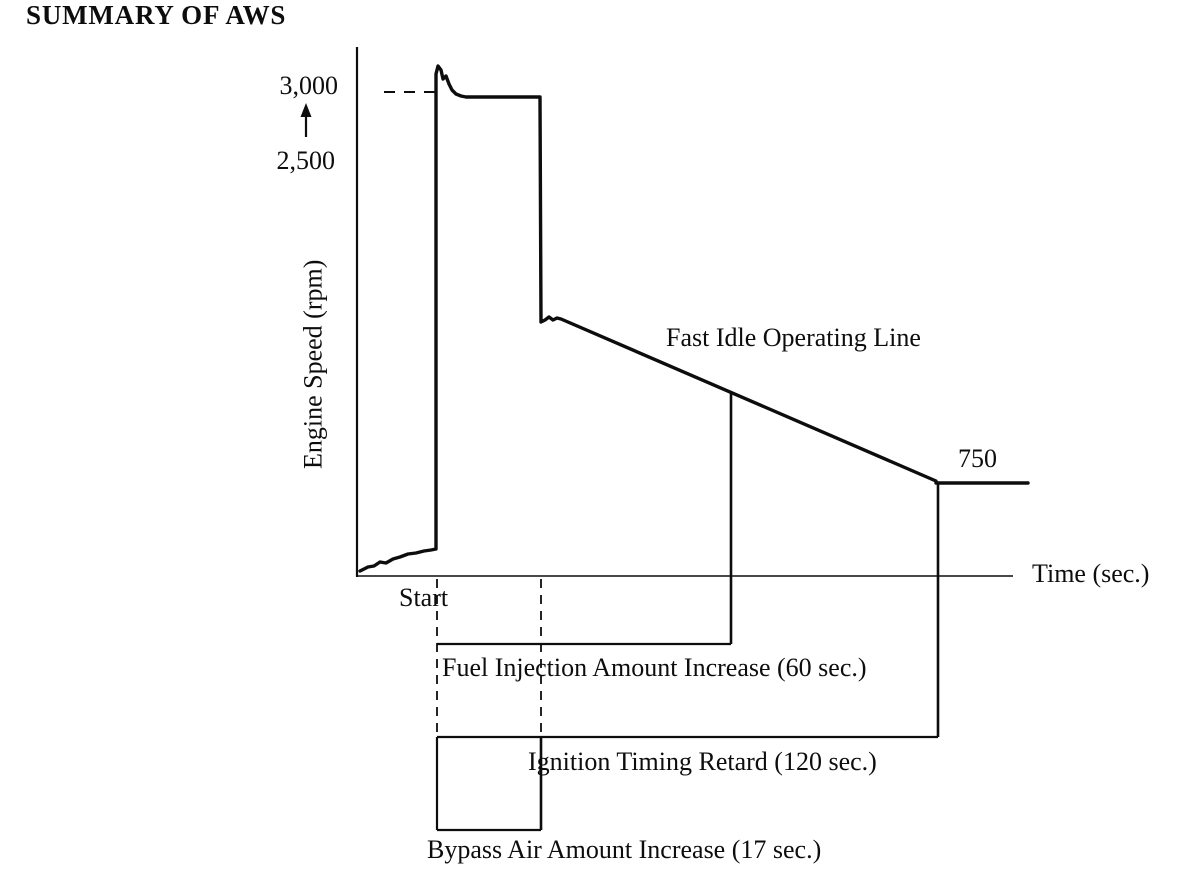 This screenshot has height=874, width=1200. Describe the element at coordinates (793, 337) in the screenshot. I see `fast-idle-line-label: Fast Idle Operating Line` at that location.